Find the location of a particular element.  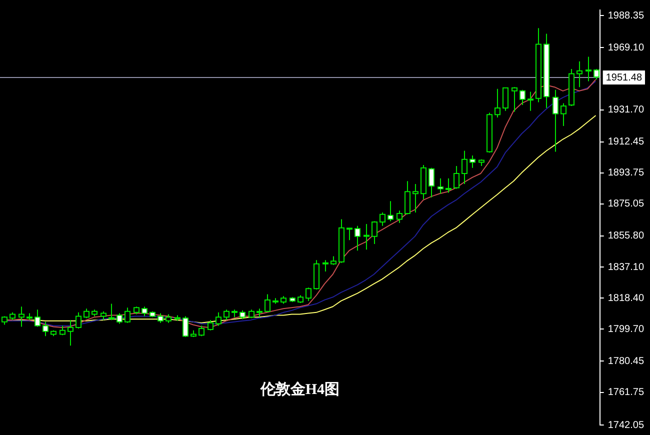

y-tick-label: 1988.35 is located at coordinates (626, 16).